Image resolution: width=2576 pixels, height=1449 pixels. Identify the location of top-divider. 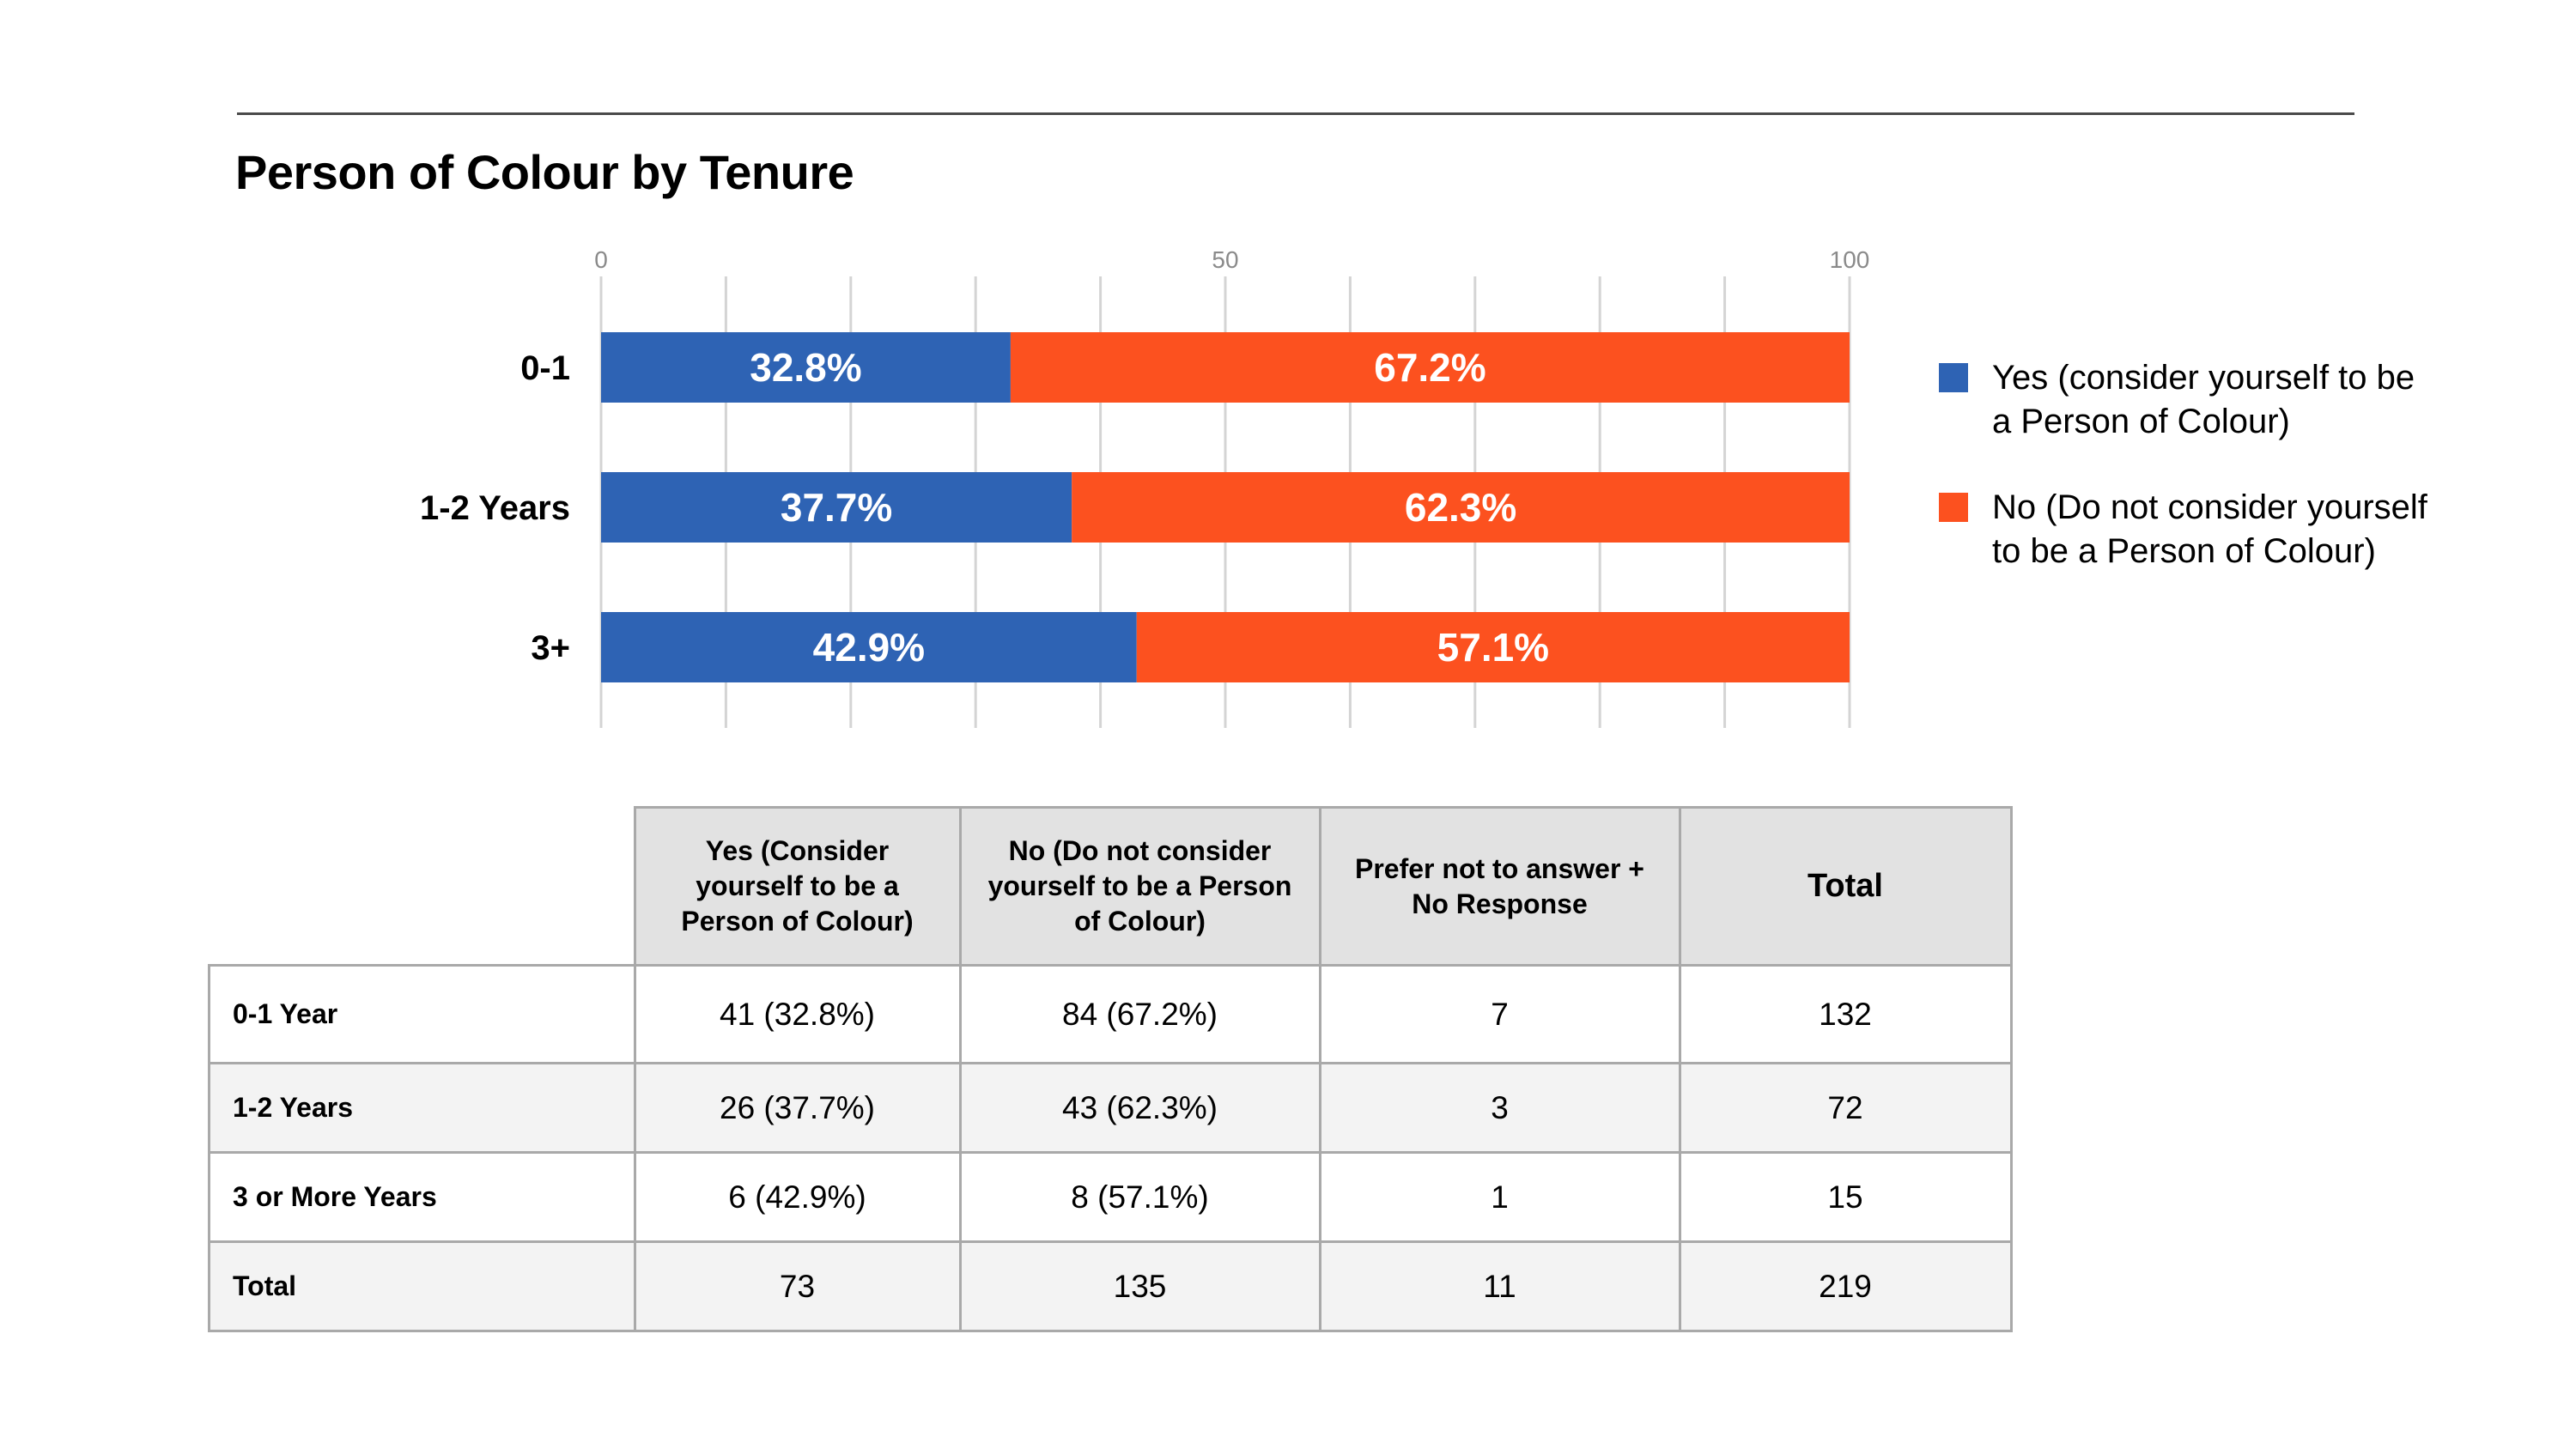
(1295, 114).